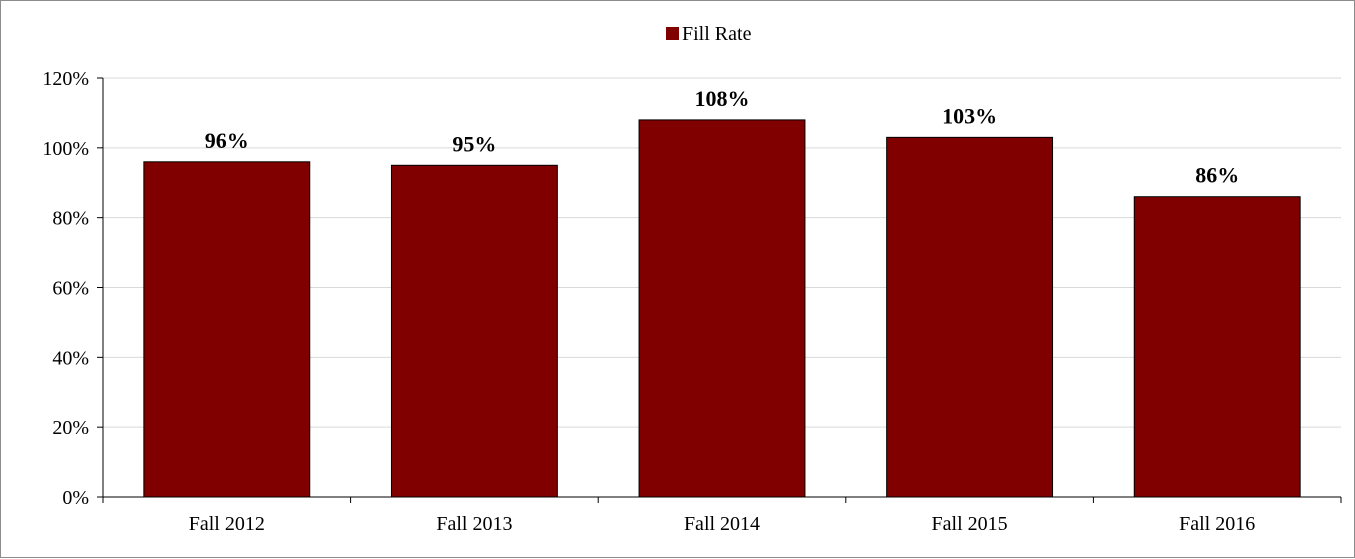 The width and height of the screenshot is (1355, 559). Describe the element at coordinates (65, 79) in the screenshot. I see `y-tick-label: 120%` at that location.